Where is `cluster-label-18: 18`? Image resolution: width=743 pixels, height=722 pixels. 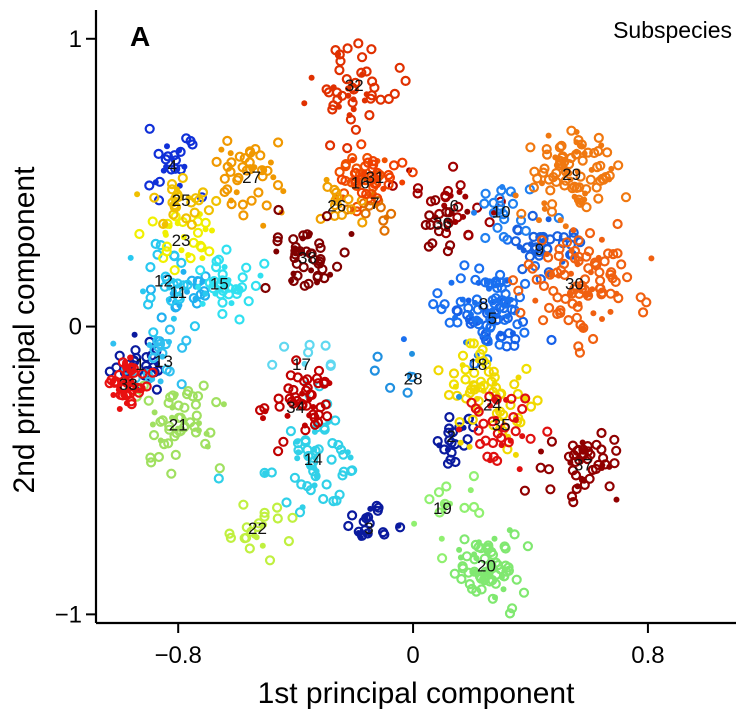 cluster-label-18: 18 is located at coordinates (477, 364).